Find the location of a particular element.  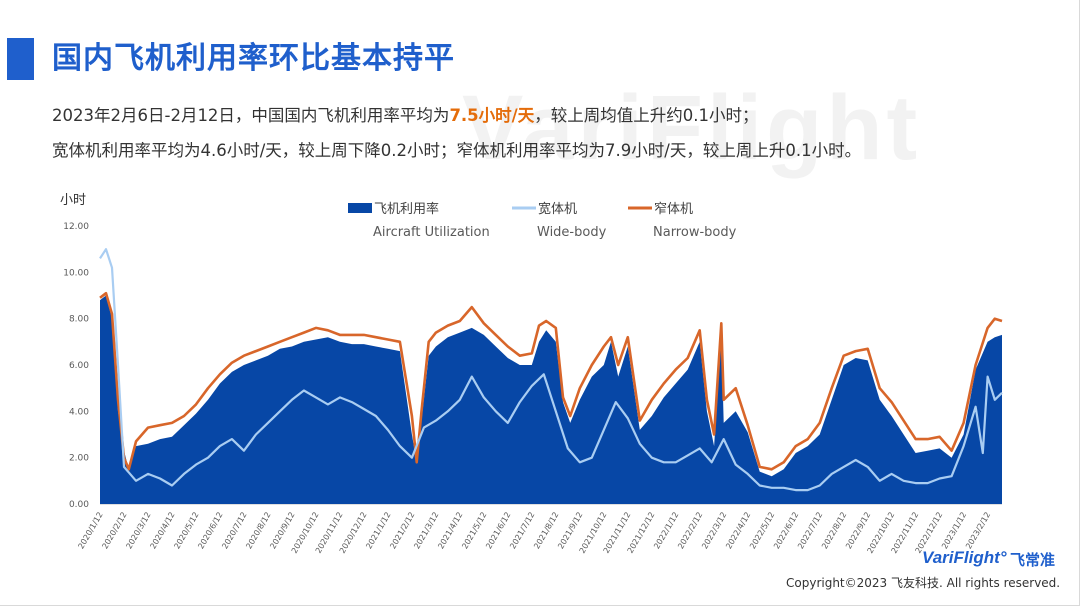

title-accent-bar is located at coordinates (20, 59).